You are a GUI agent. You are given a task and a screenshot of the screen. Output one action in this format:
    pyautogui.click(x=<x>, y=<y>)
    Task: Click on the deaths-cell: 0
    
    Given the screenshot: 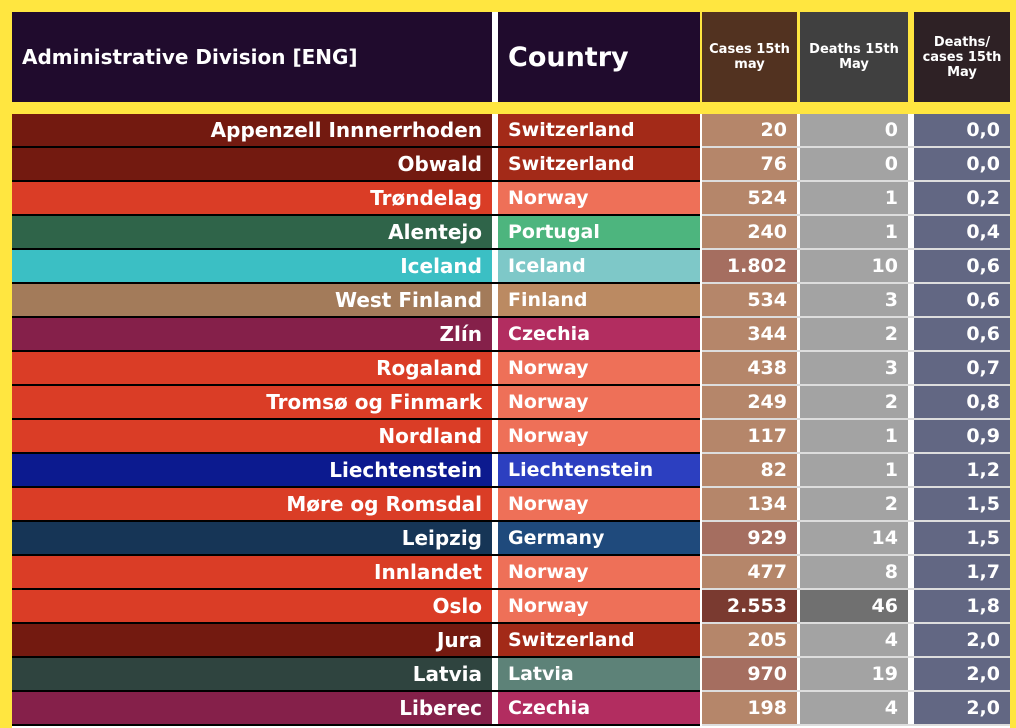 What is the action you would take?
    pyautogui.click(x=854, y=130)
    